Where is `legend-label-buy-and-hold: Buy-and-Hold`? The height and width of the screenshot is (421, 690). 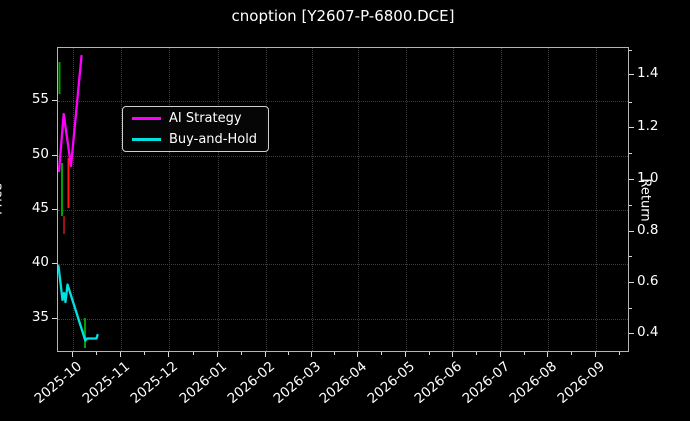
legend-label-buy-and-hold: Buy-and-Hold is located at coordinates (213, 139).